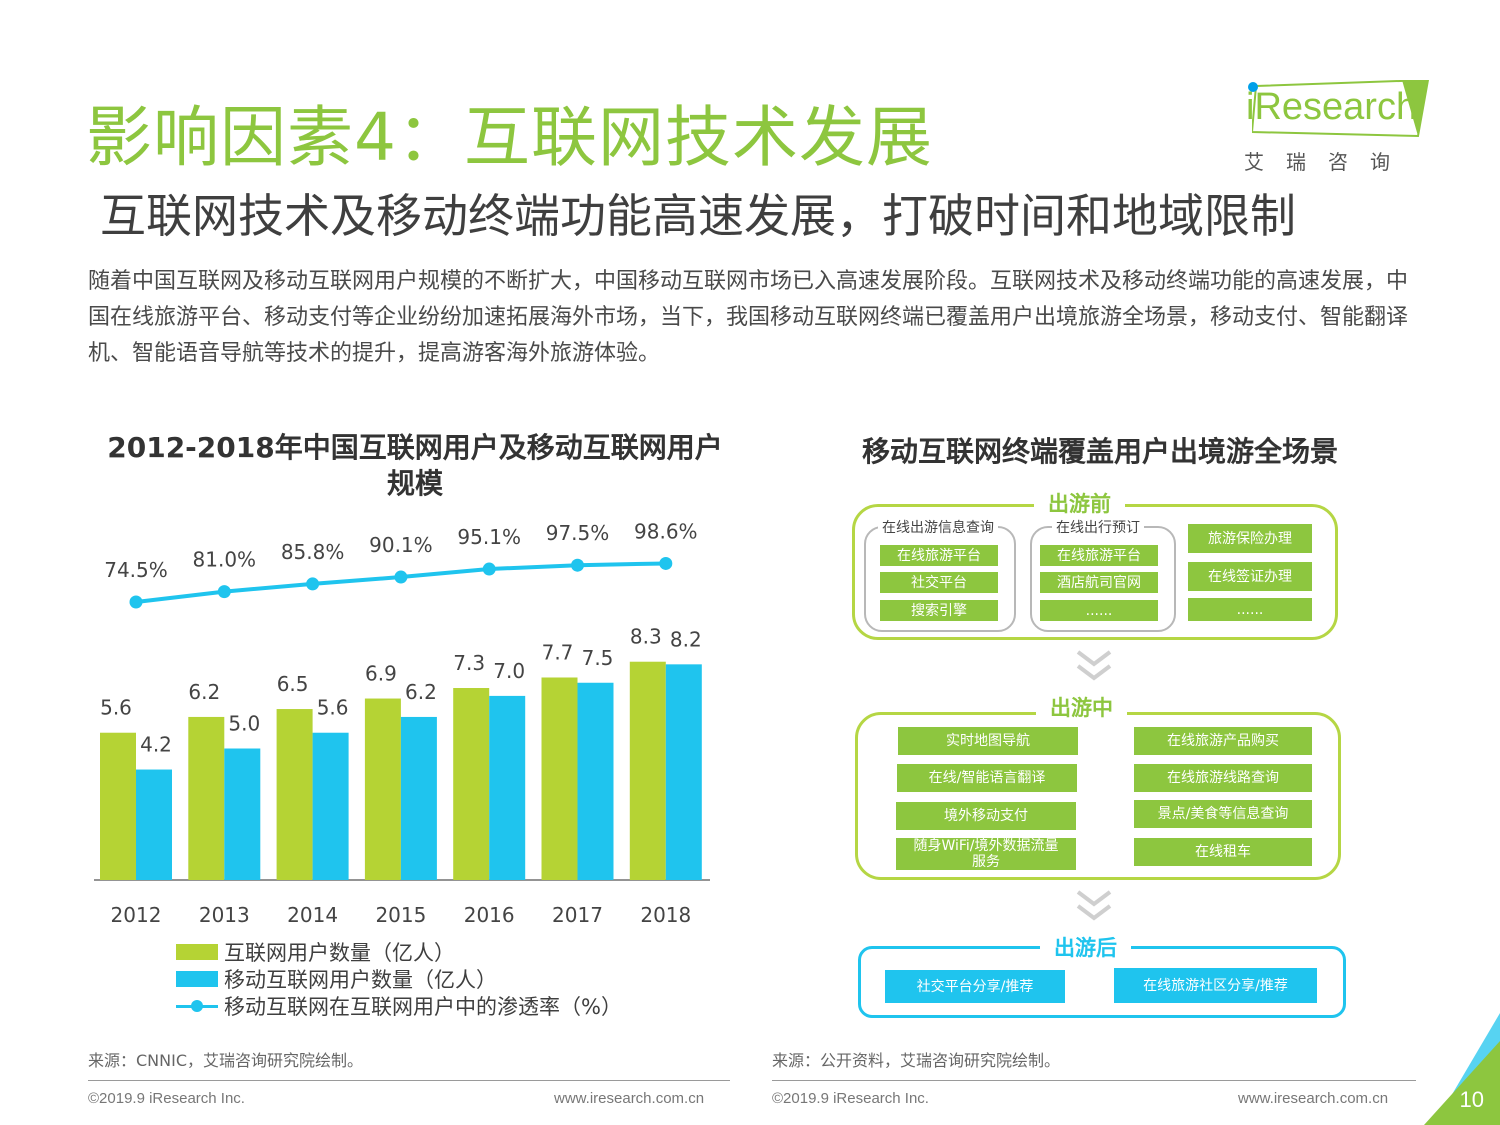 The image size is (1500, 1125). I want to click on bar-label-internet: 8.3, so click(646, 637).